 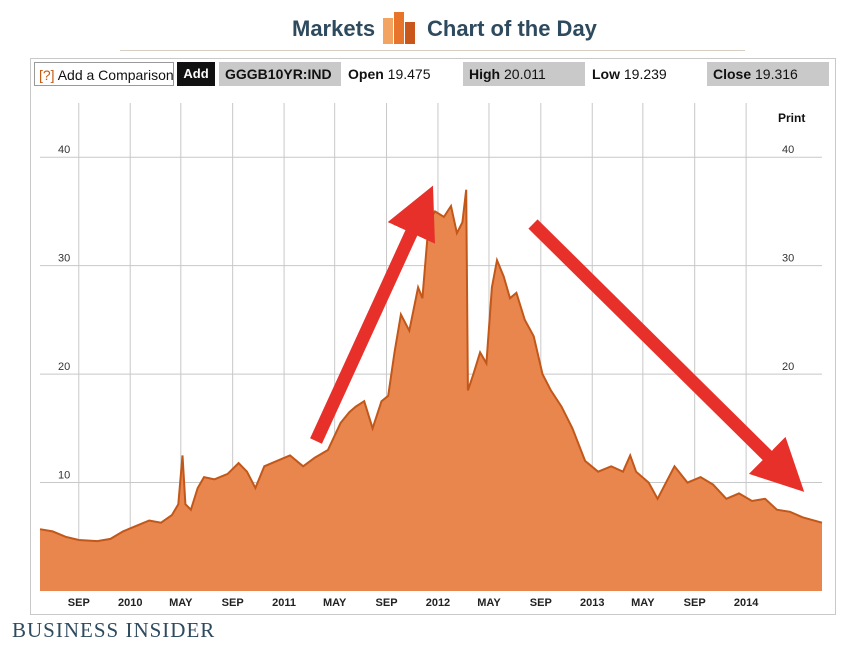 I want to click on high-value: 20.011, so click(x=525, y=74).